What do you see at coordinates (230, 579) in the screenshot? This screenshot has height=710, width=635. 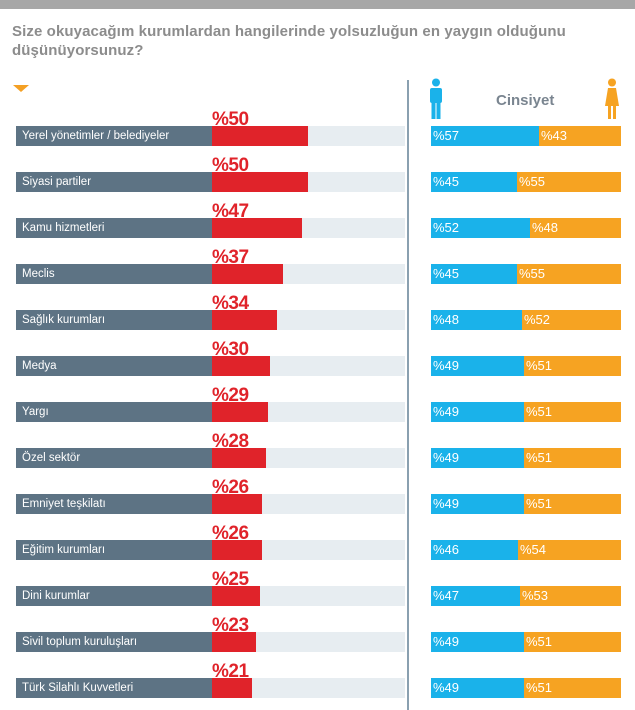 I see `overall-value-label: %25` at bounding box center [230, 579].